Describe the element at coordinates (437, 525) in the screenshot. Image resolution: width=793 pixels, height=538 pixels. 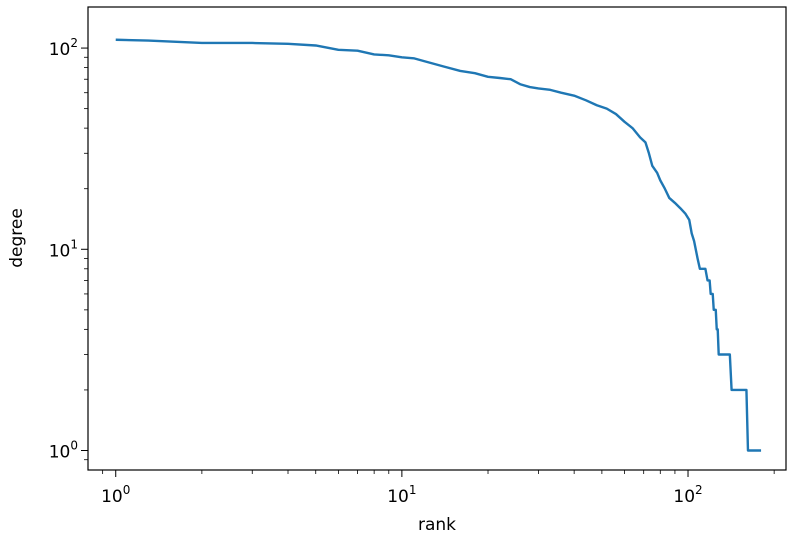
I see `x-axis-label: rank` at that location.